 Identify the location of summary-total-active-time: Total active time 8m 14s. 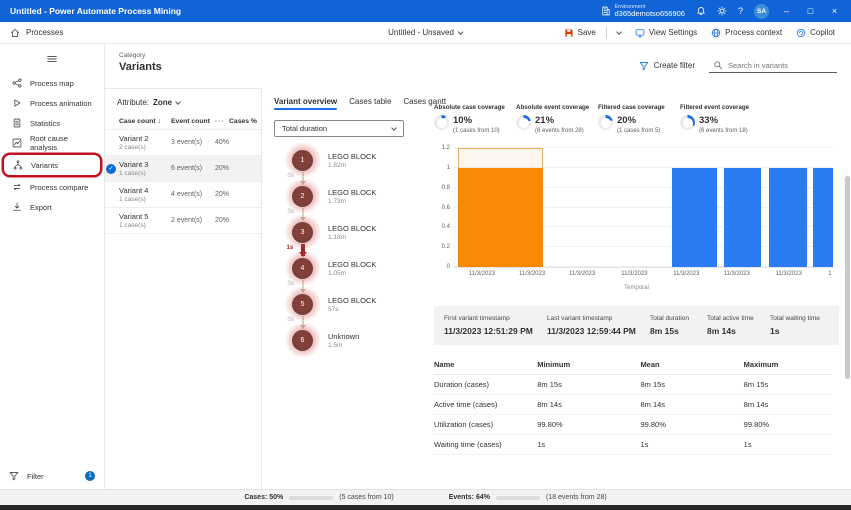
(730, 325).